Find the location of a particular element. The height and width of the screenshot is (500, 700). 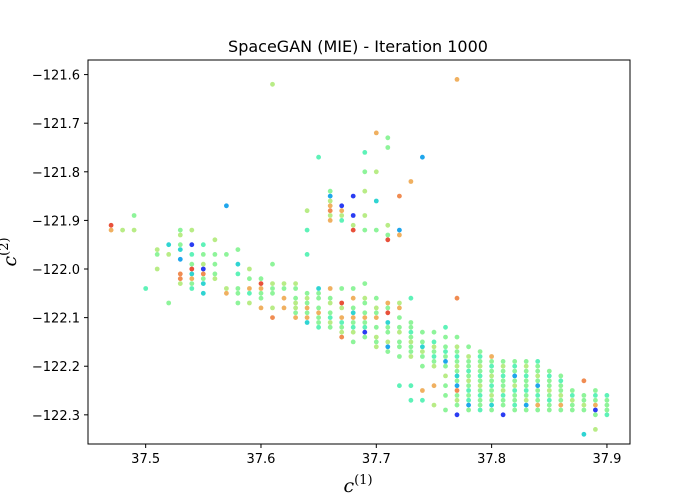

y-tick-label: −122.0 is located at coordinates (56, 270).